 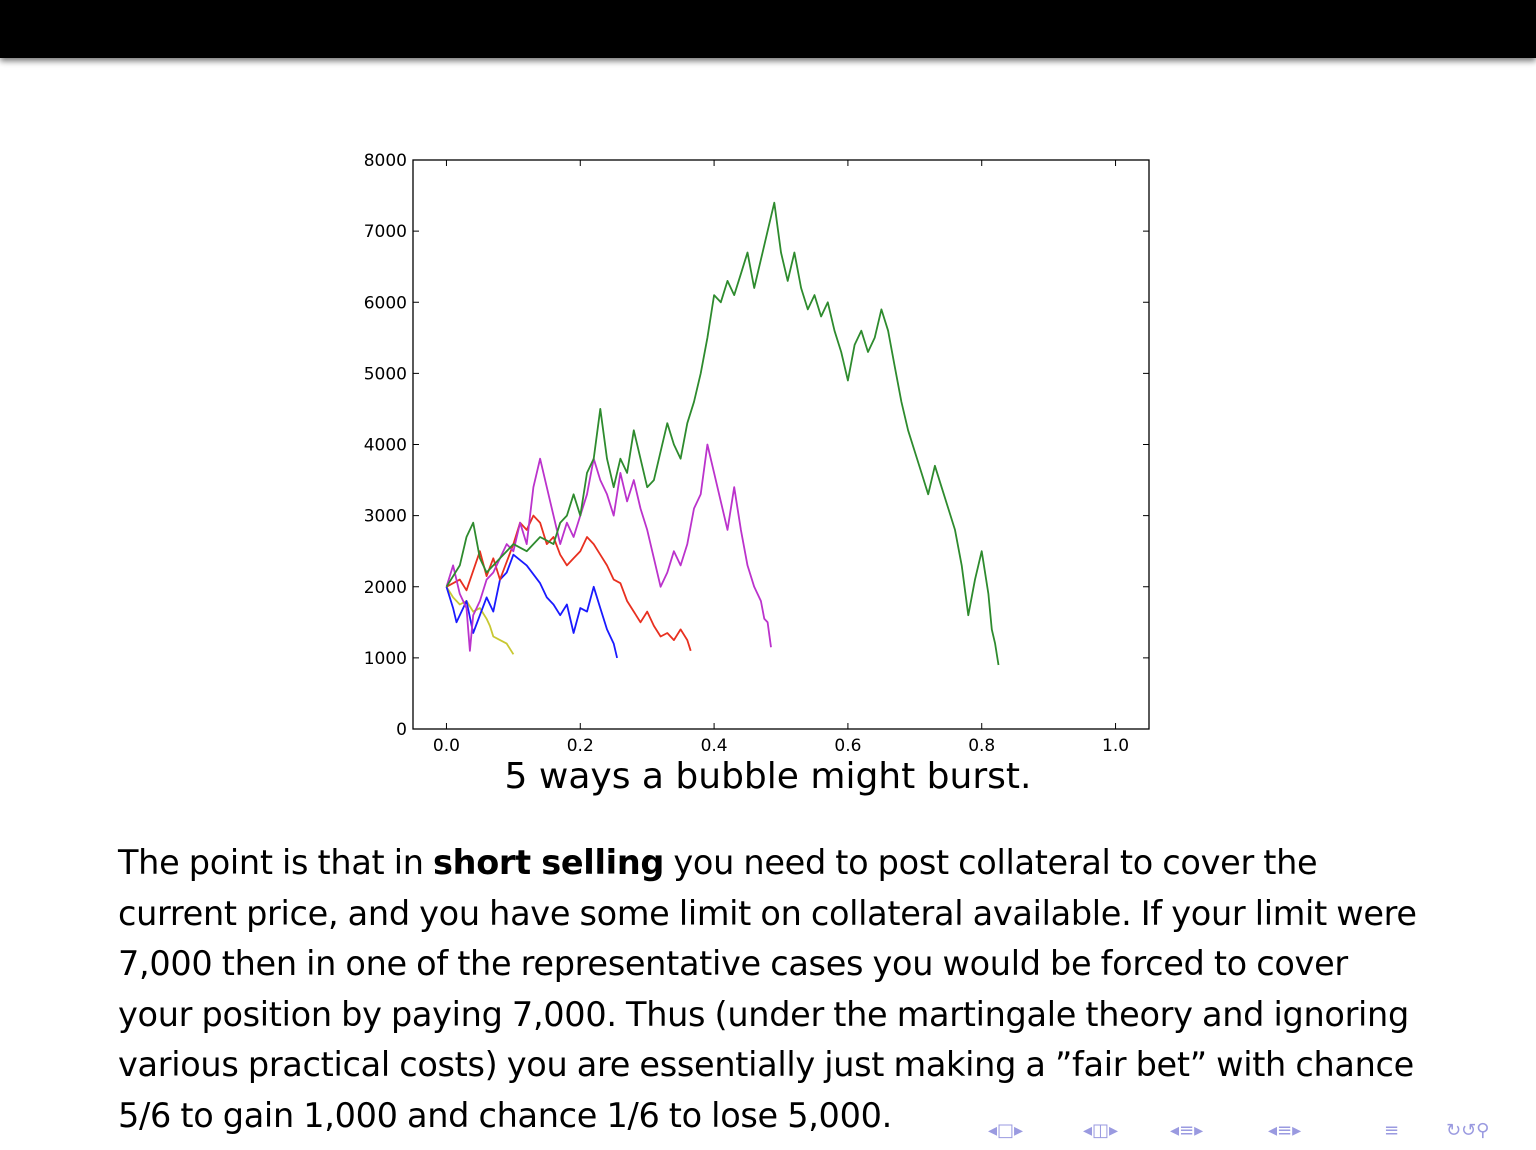 What do you see at coordinates (1187, 1130) in the screenshot?
I see `nav-subsection-icon: ◂≡▸` at bounding box center [1187, 1130].